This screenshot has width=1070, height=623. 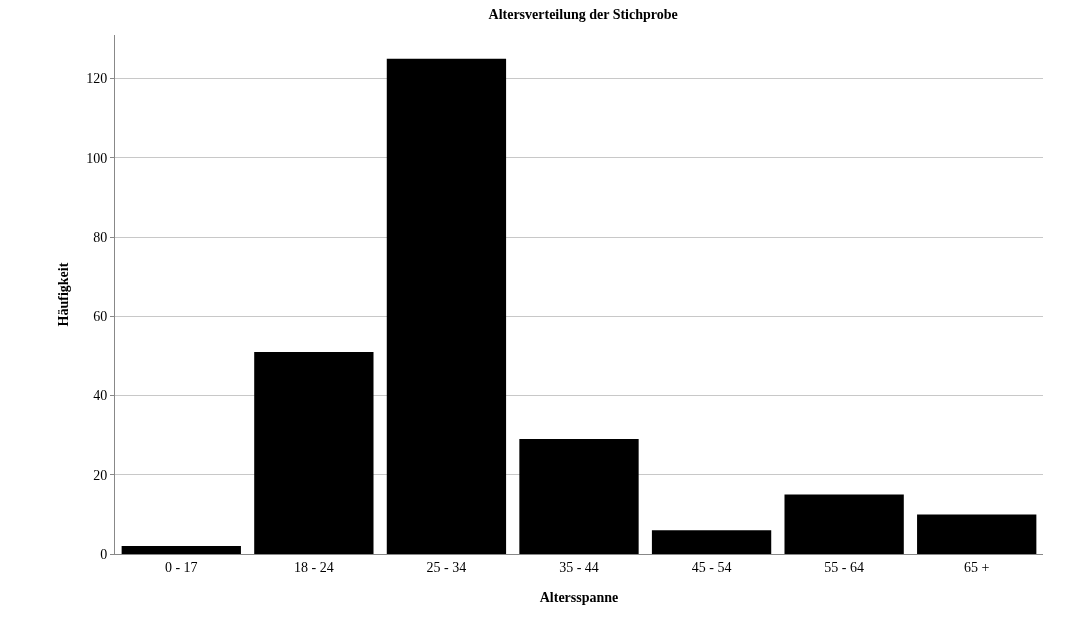 What do you see at coordinates (181, 567) in the screenshot?
I see `x-tick-label: 0 - 17` at bounding box center [181, 567].